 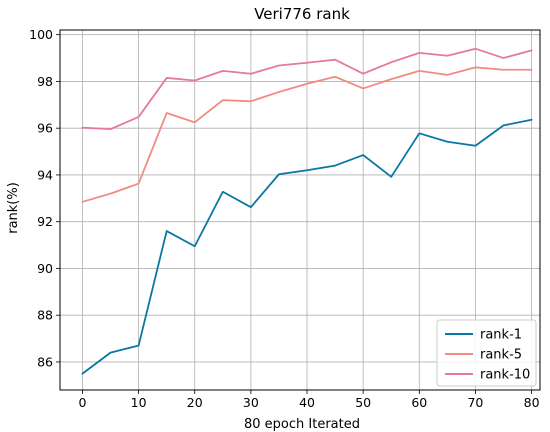 I want to click on x-tick-label: 10, so click(x=139, y=402).